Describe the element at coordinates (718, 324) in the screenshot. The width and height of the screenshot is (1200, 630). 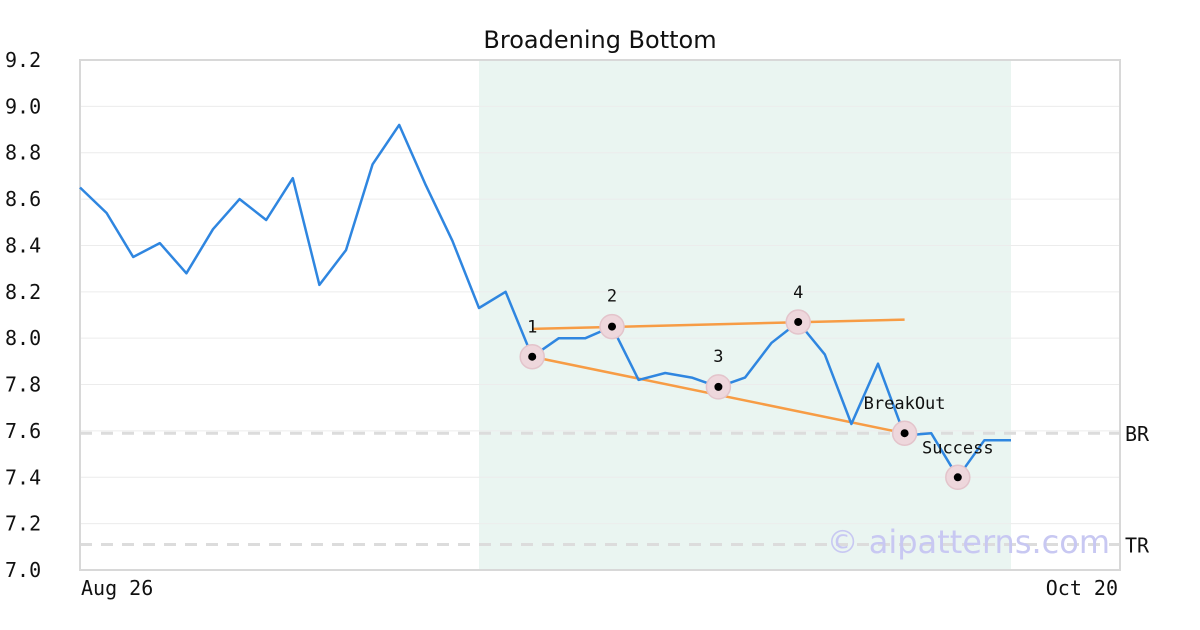
I see `trendline` at that location.